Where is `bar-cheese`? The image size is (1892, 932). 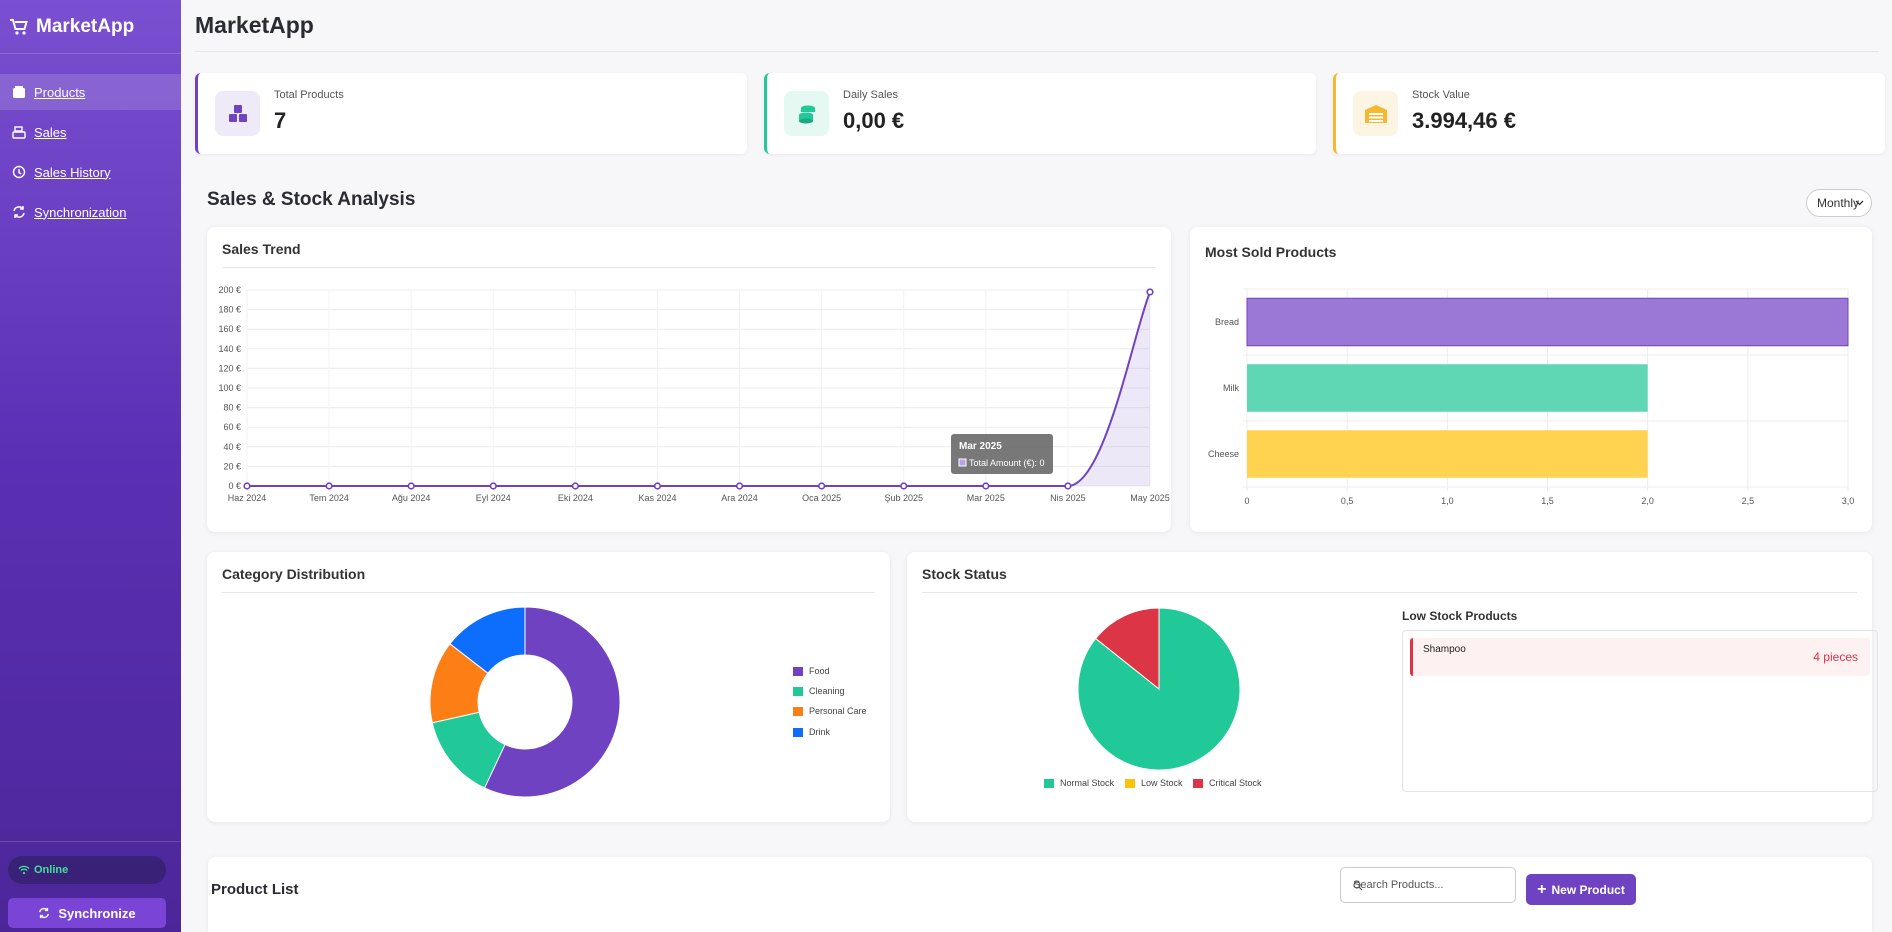
bar-cheese is located at coordinates (1447, 454).